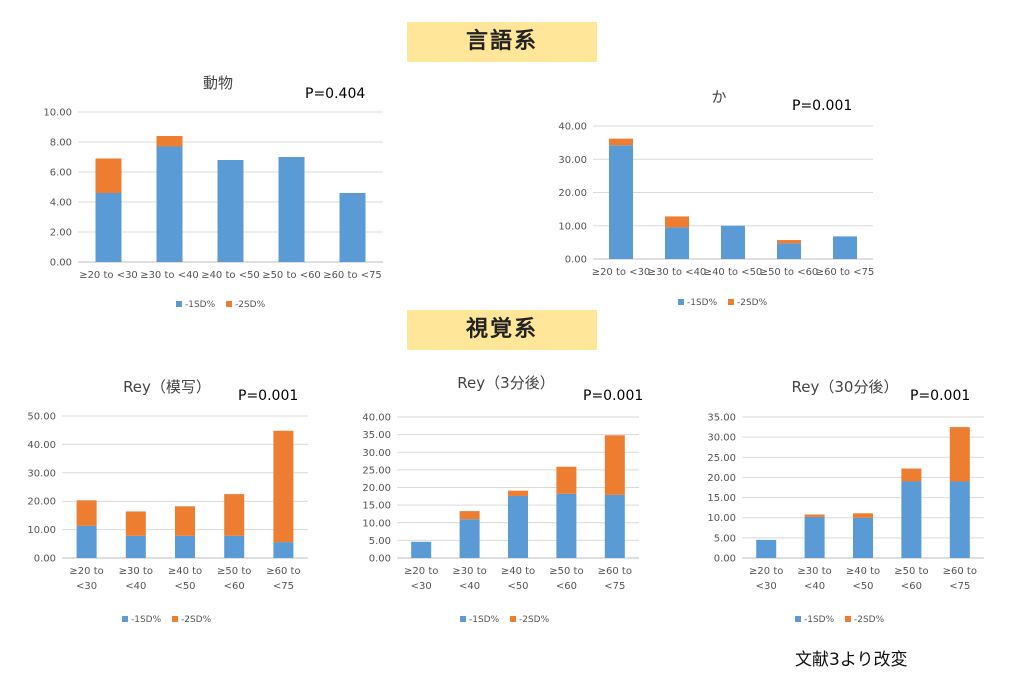  What do you see at coordinates (136, 571) in the screenshot?
I see `x-tick-label: ≥30 to` at bounding box center [136, 571].